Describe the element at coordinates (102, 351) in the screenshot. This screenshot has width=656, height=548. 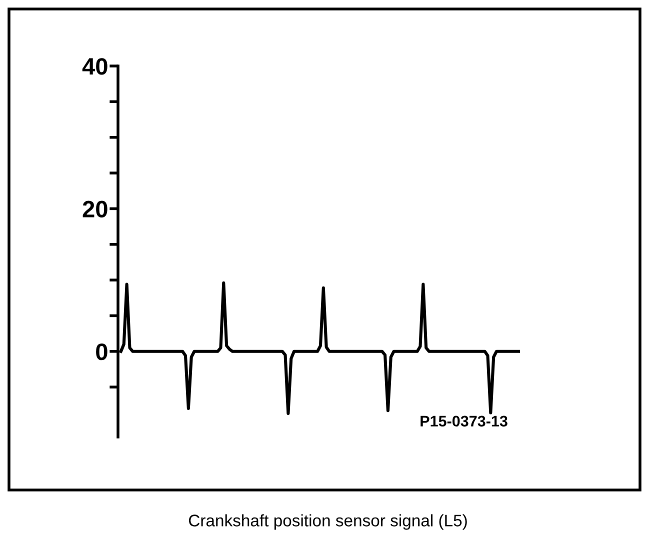
I see `y-tick-label: 0` at that location.